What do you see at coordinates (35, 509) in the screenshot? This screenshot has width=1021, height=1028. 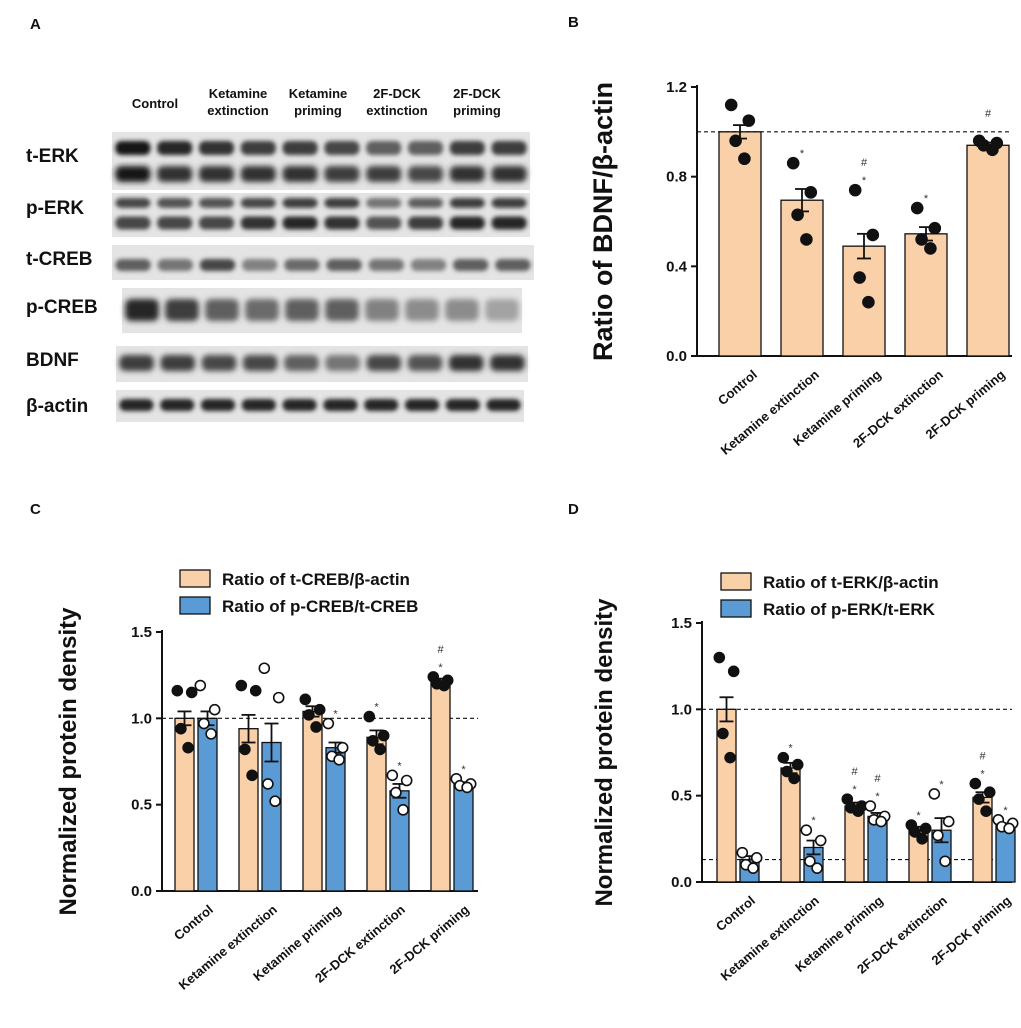 I see `panel-label-c: C` at bounding box center [35, 509].